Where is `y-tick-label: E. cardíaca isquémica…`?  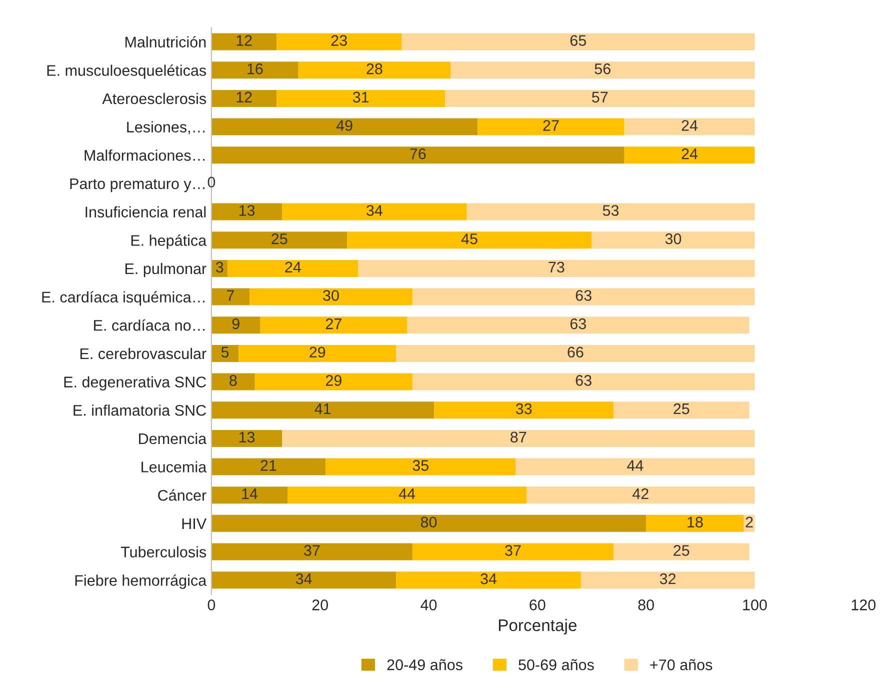 y-tick-label: E. cardíaca isquémica… is located at coordinates (123, 298).